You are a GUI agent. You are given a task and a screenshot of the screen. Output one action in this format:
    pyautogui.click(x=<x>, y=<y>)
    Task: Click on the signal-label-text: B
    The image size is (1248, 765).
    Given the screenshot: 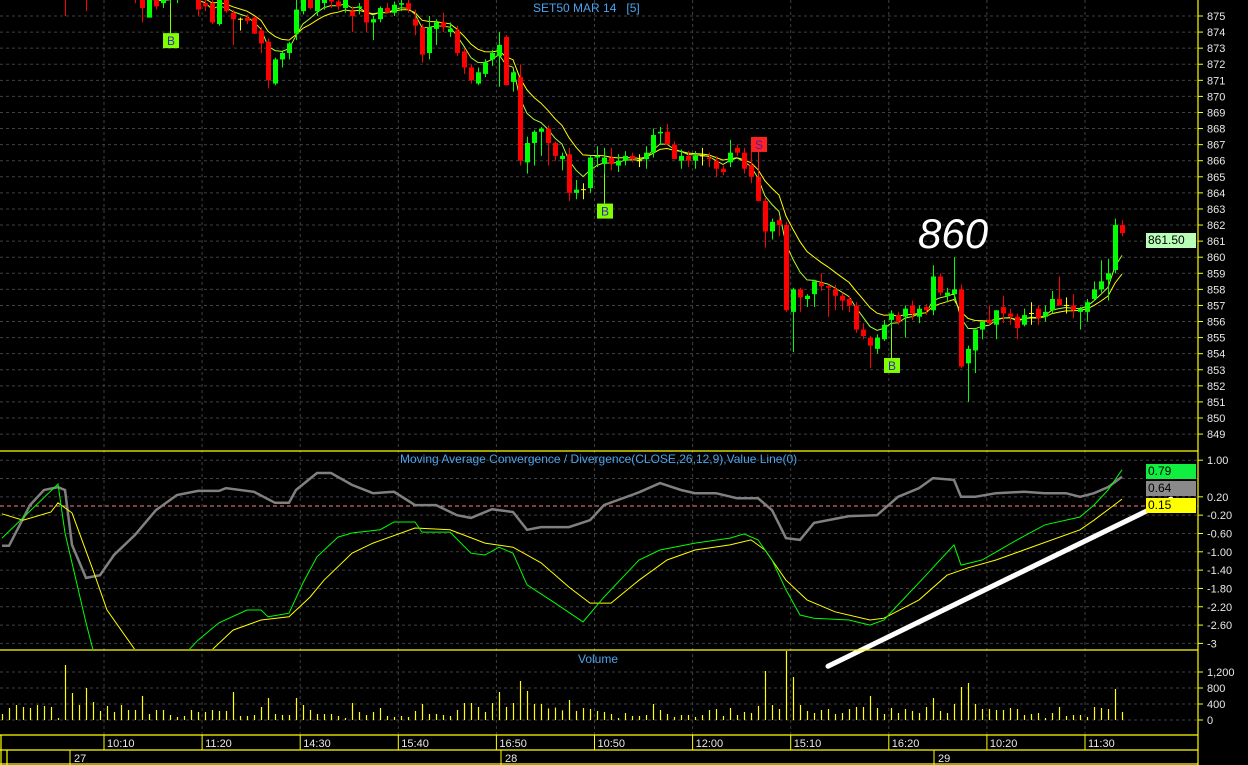 What is the action you would take?
    pyautogui.click(x=605, y=212)
    